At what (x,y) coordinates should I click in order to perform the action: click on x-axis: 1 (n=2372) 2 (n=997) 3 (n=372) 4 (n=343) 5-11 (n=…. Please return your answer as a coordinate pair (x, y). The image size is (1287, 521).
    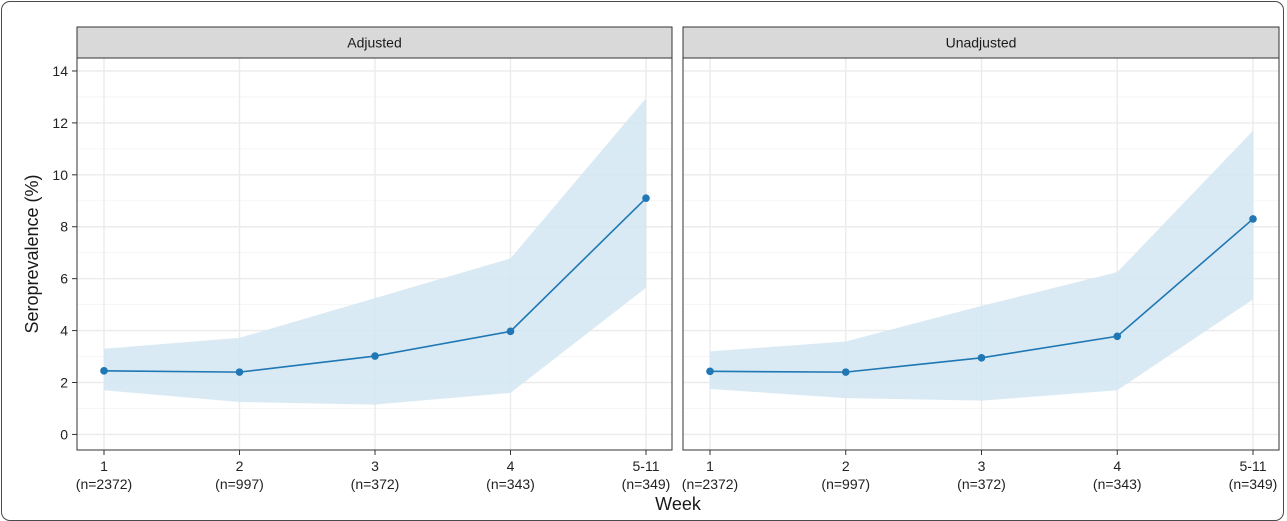
    Looking at the image, I should click on (677, 471).